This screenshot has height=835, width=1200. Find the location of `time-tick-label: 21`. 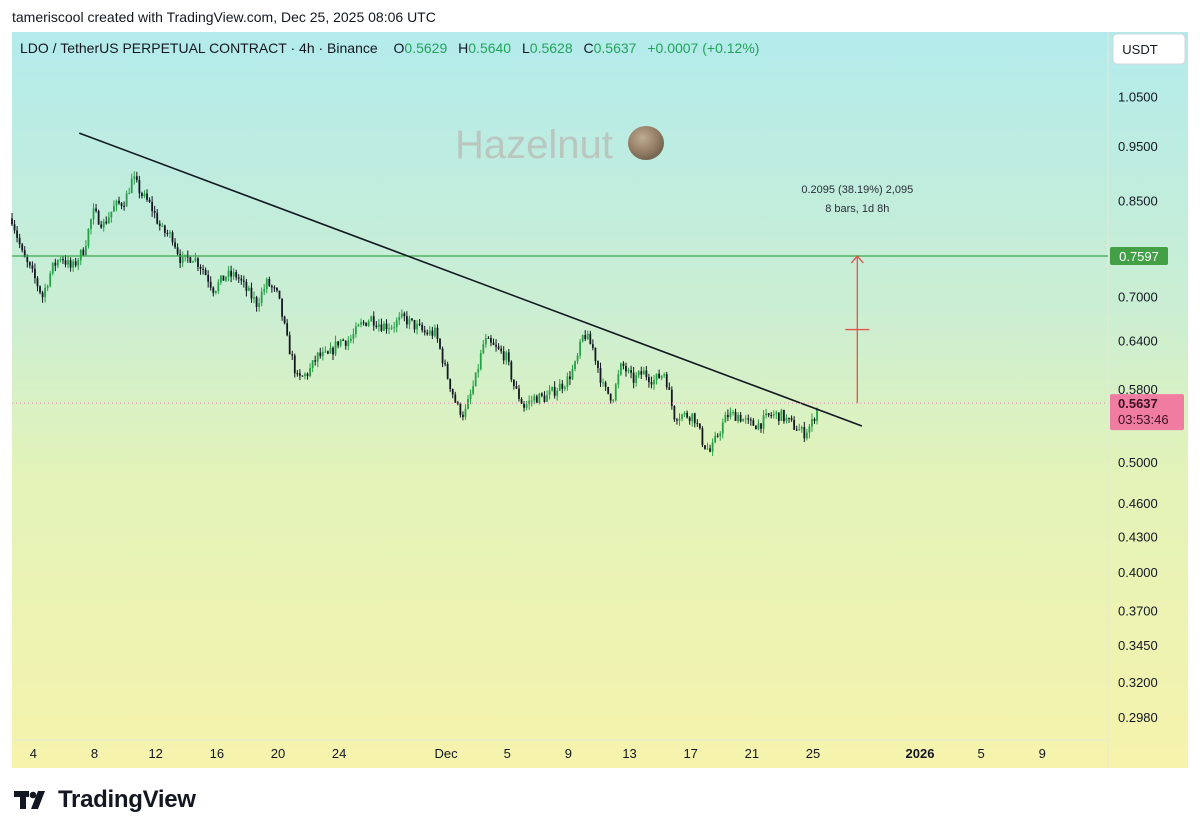

time-tick-label: 21 is located at coordinates (752, 753).